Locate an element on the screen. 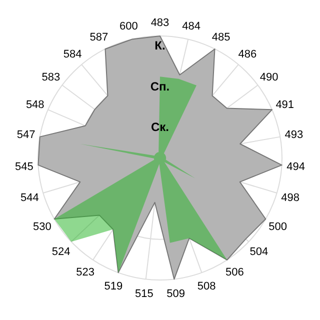 Image resolution: width=320 pixels, height=320 pixels. spoke-label: 484 is located at coordinates (191, 26).